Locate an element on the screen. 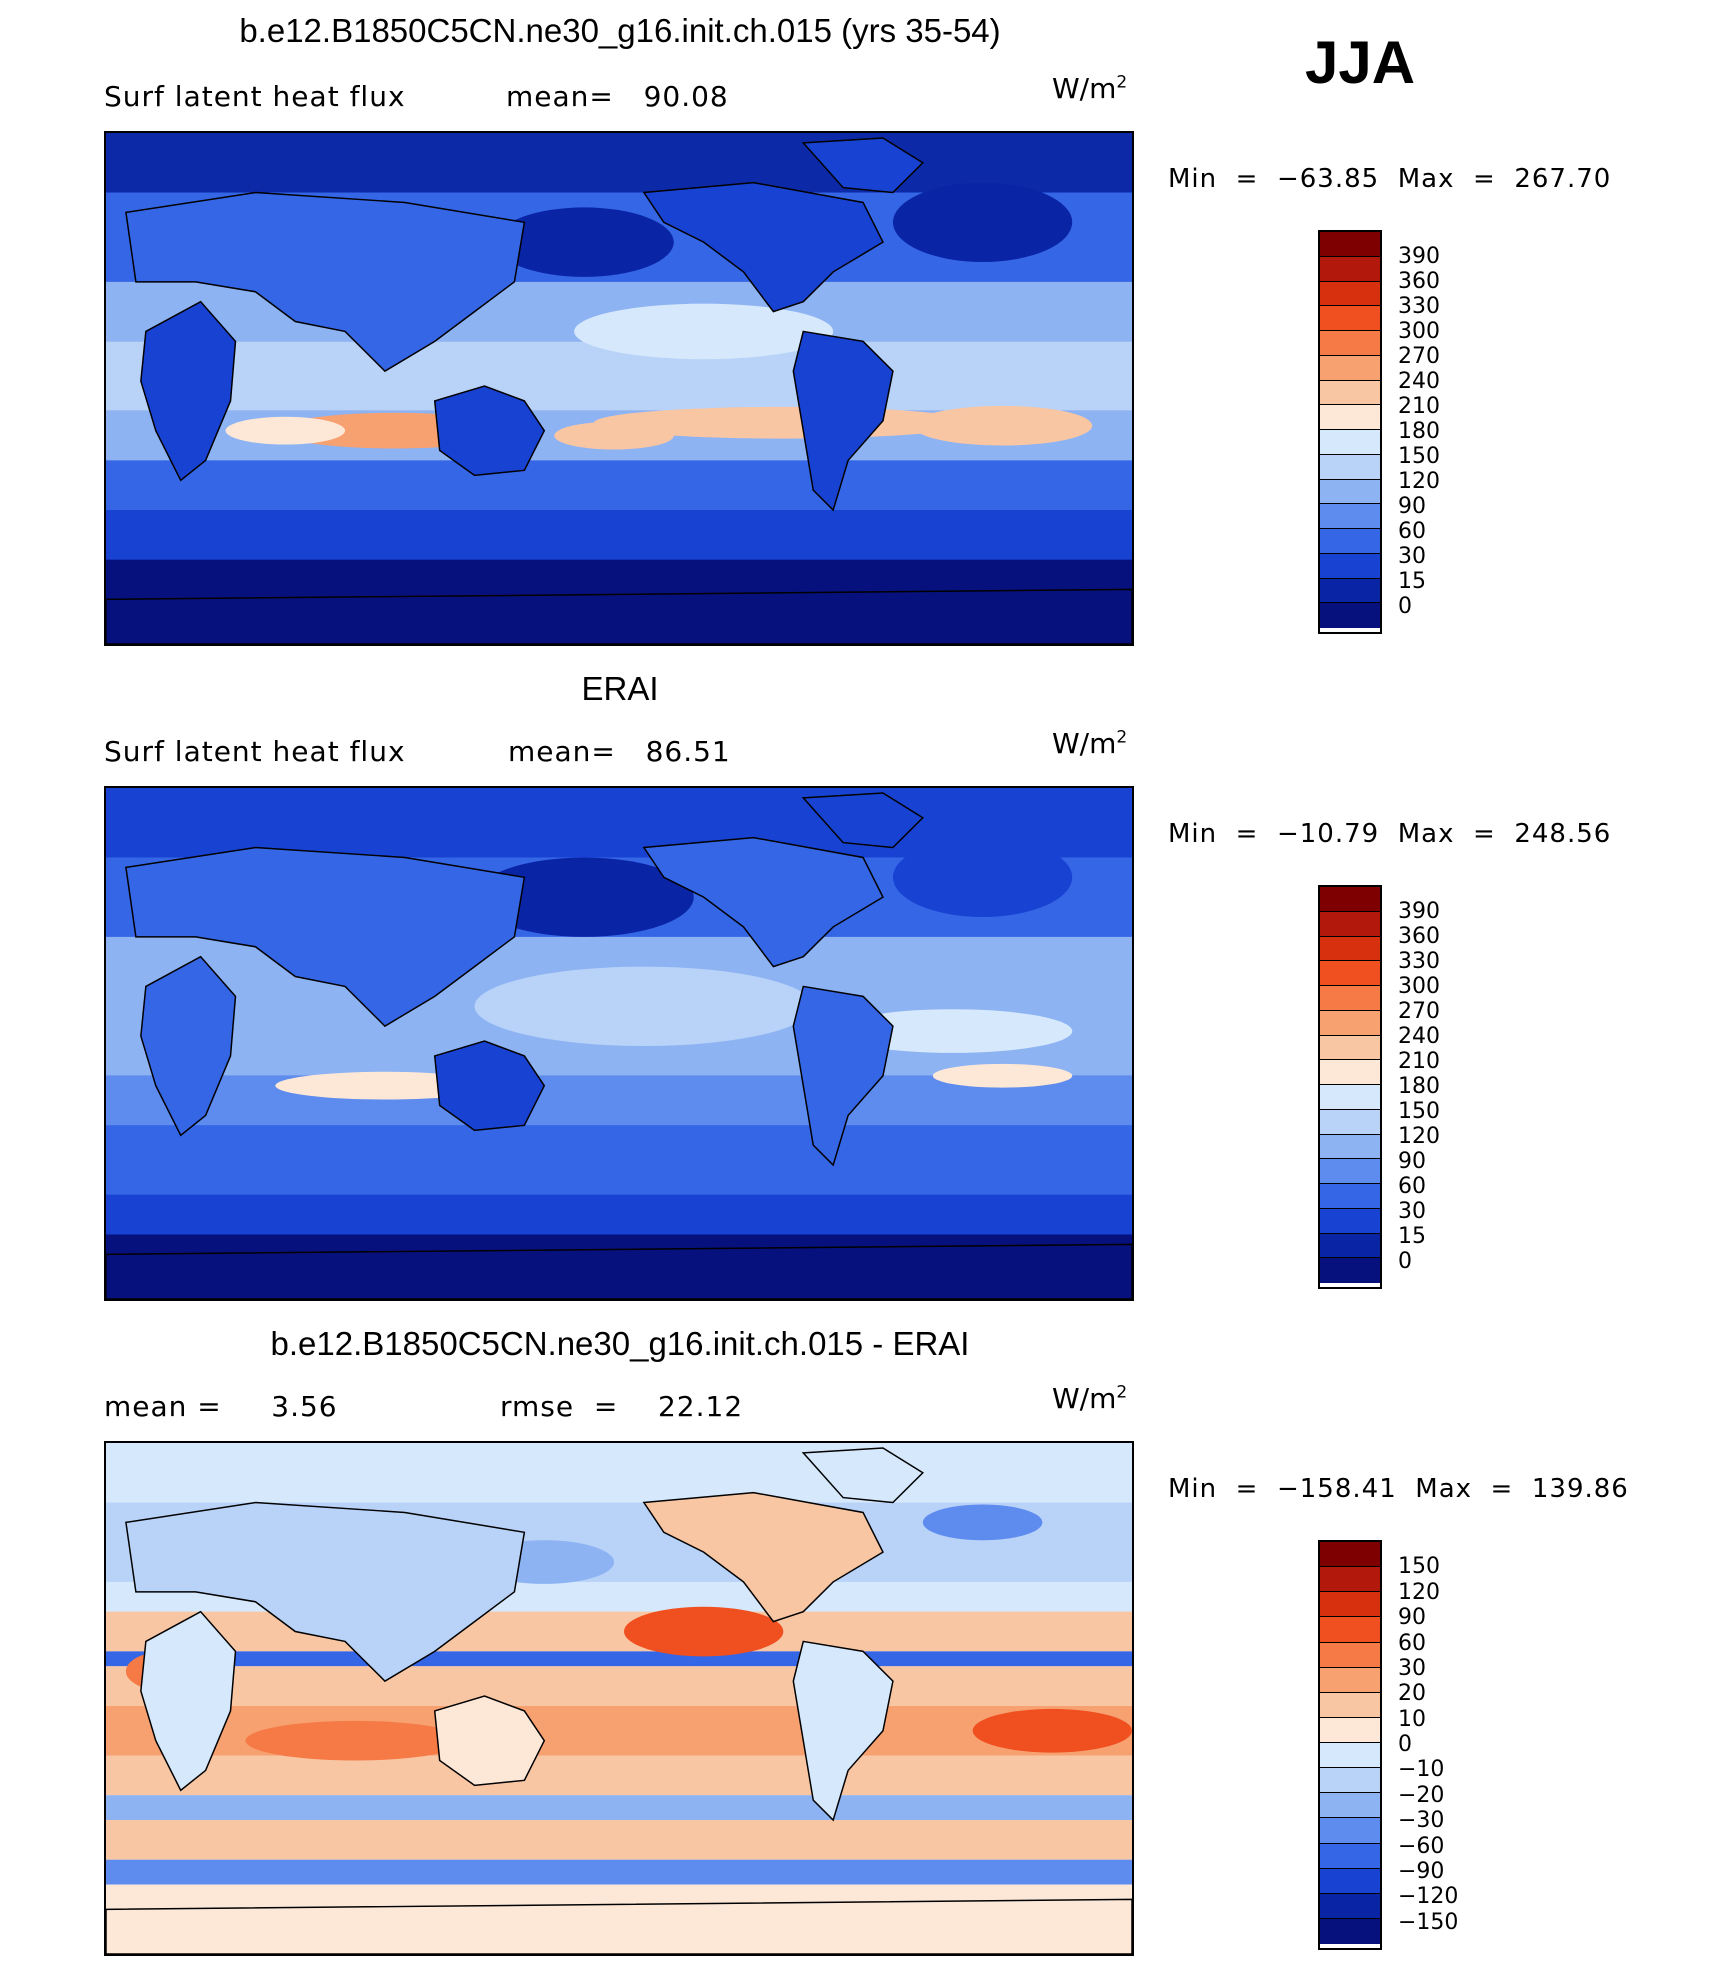 Image resolution: width=1710 pixels, height=1963 pixels. colorbar-label: 210 is located at coordinates (1419, 406).